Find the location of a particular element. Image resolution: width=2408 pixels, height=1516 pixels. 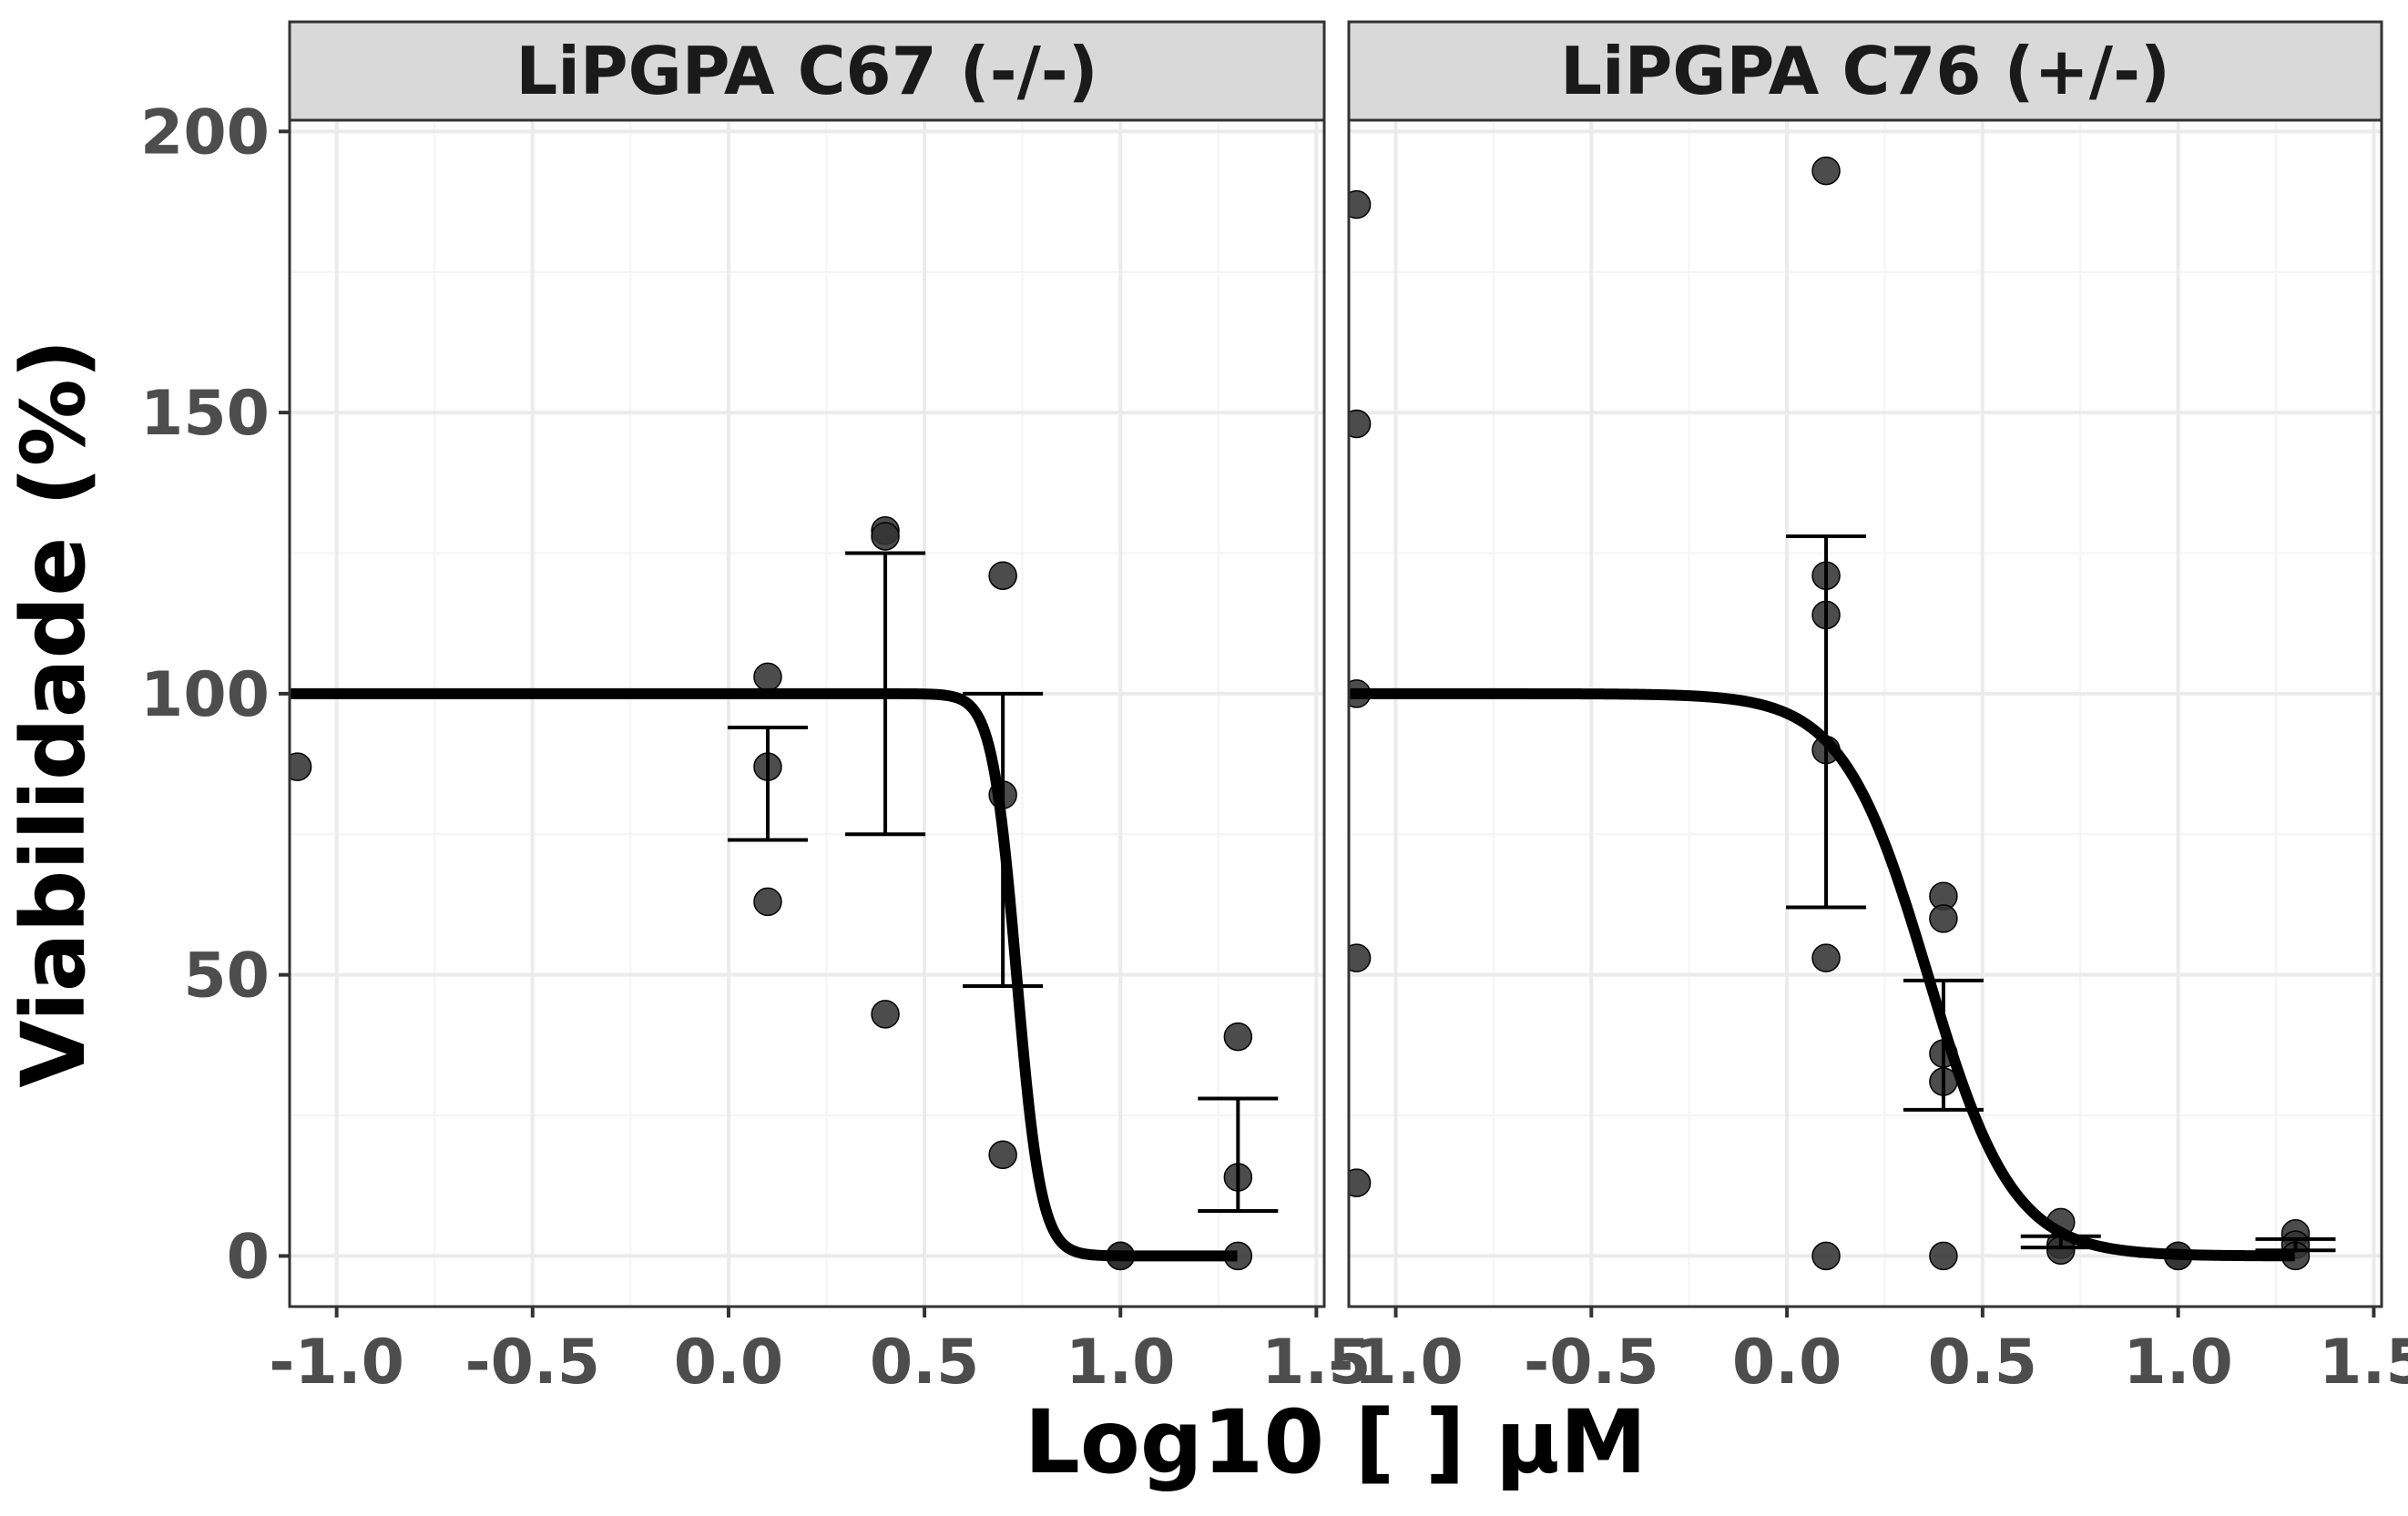

y-axis-title: Viabilidade (%) is located at coordinates (54, 713).